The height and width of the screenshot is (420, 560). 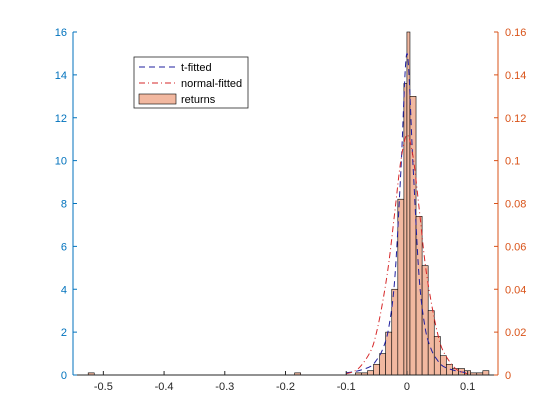 I want to click on legend-label-normal-fitted: normal-fitted, so click(x=211, y=84).